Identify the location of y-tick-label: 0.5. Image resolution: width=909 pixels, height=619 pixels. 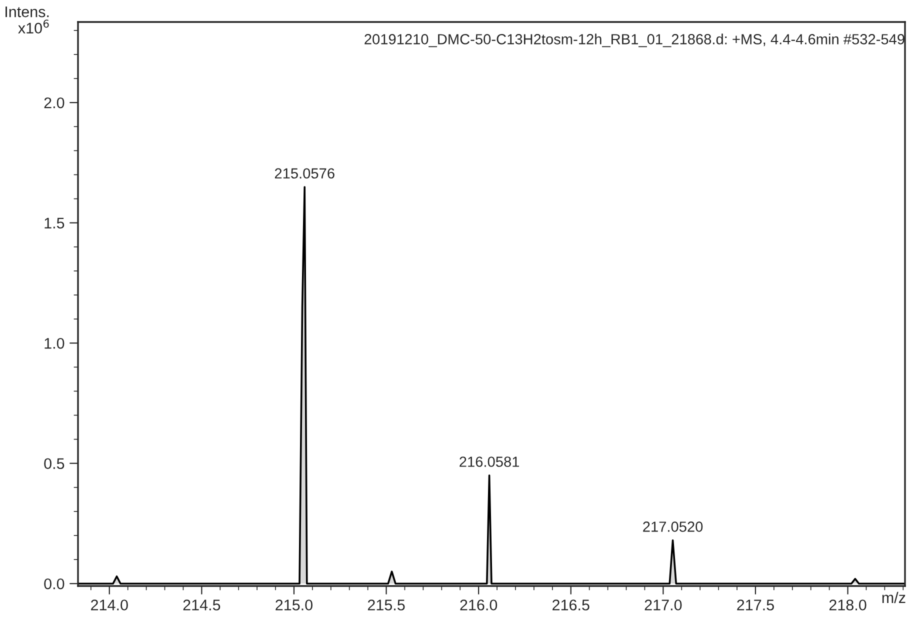
(54, 464).